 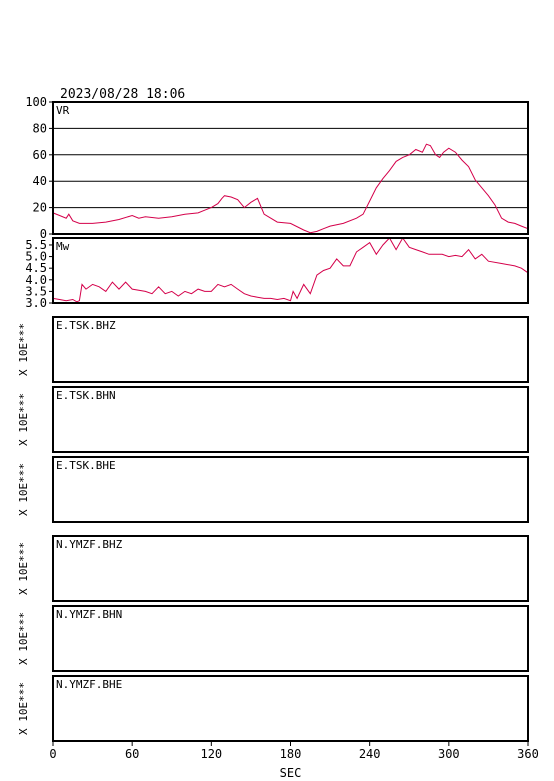 I want to click on channel-panel: N.YMZF.BHZ X 10E***, so click(x=273, y=568).